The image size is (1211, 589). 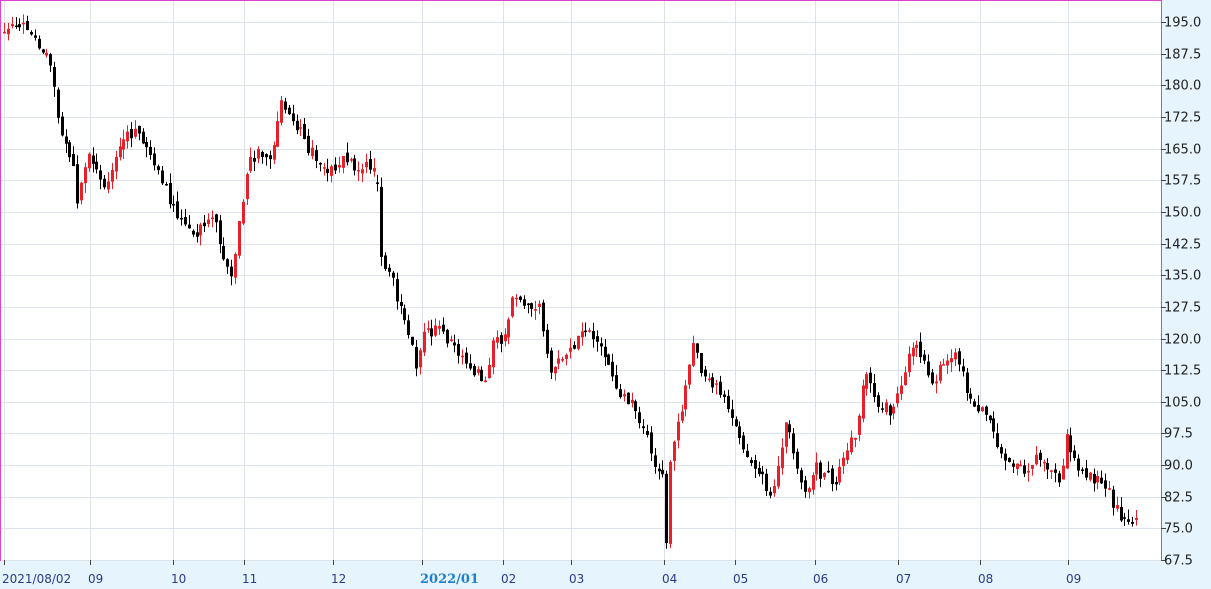 What do you see at coordinates (1182, 308) in the screenshot?
I see `y-tick-label: 127.5` at bounding box center [1182, 308].